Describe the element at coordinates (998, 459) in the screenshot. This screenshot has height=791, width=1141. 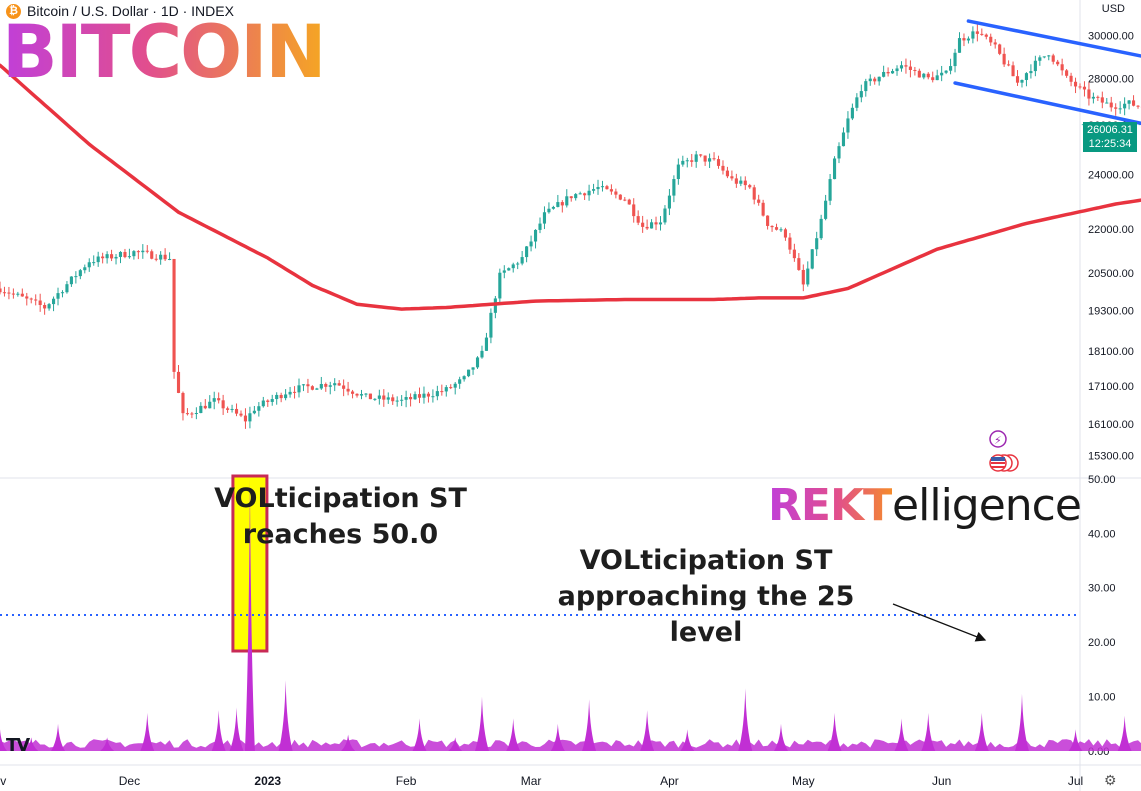
I see `flag-canton` at that location.